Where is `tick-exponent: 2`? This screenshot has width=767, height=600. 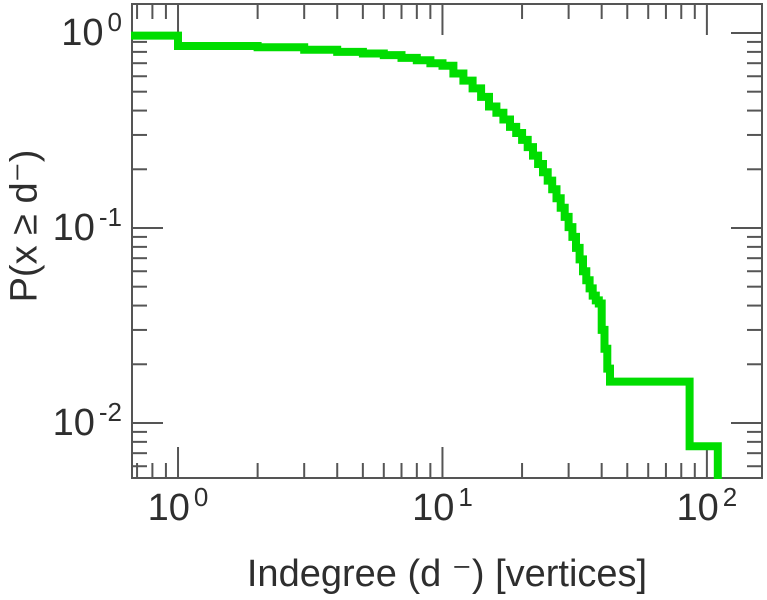
tick-exponent: 2 is located at coordinates (730, 497).